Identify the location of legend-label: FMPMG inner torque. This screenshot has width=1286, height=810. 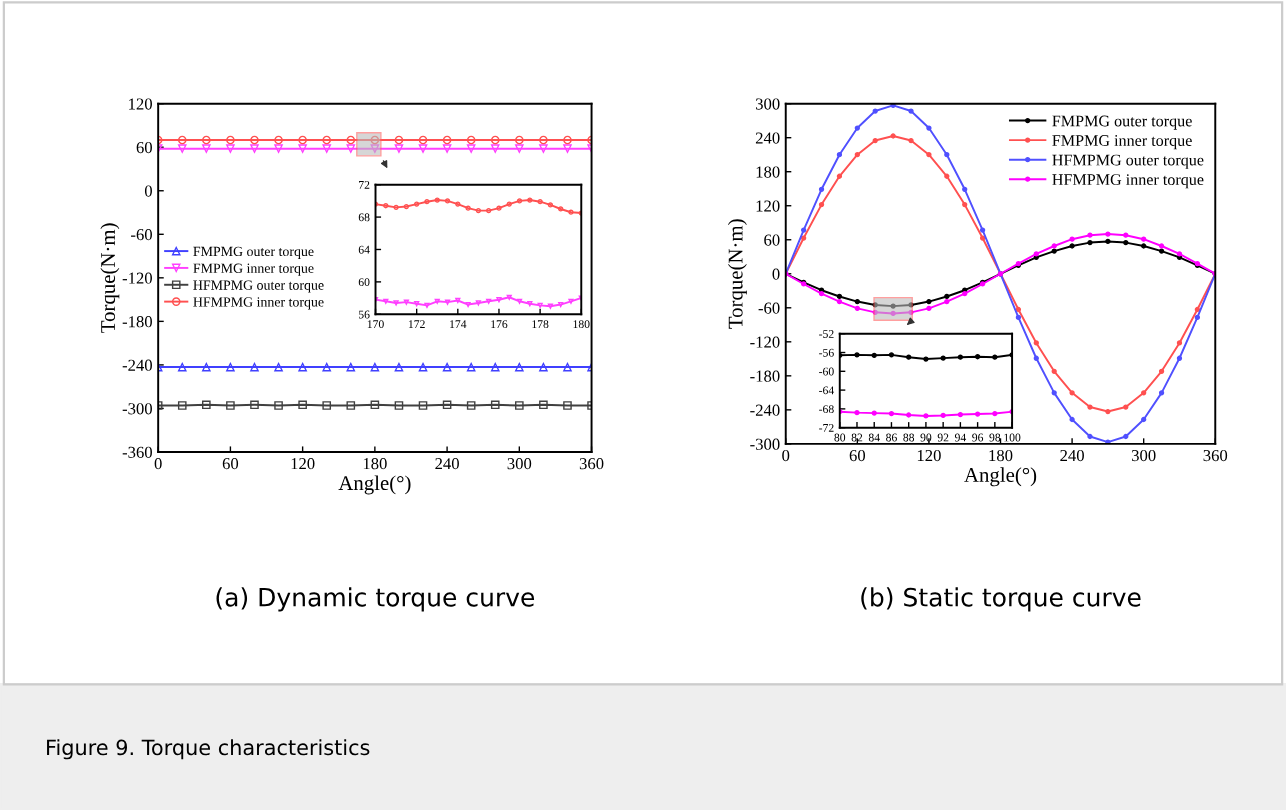
(1122, 142).